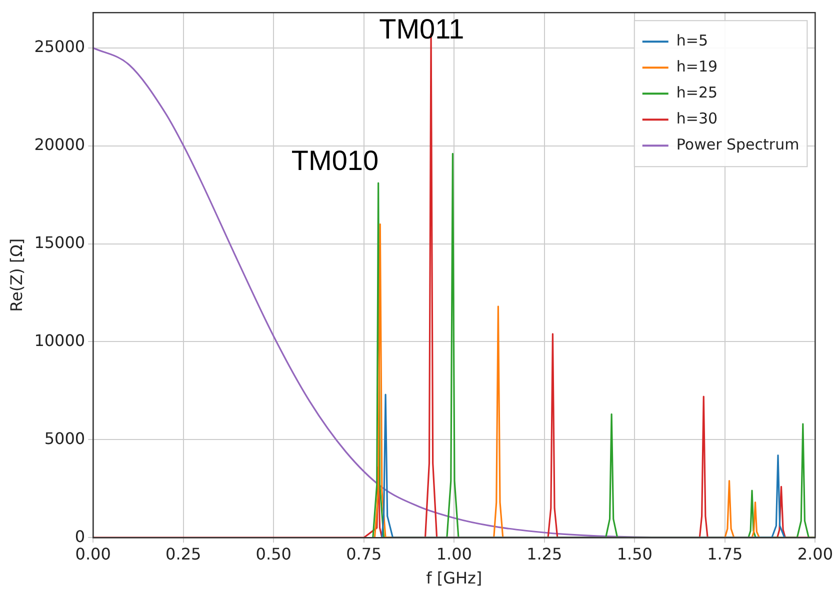 Image resolution: width=836 pixels, height=595 pixels. What do you see at coordinates (421, 29) in the screenshot?
I see `annotation: TM011` at bounding box center [421, 29].